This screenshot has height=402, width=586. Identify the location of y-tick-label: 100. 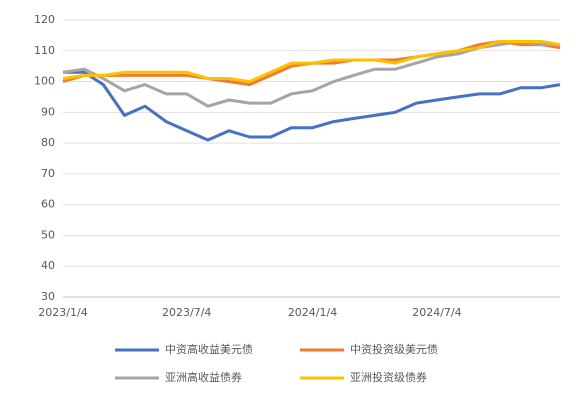
(44, 81).